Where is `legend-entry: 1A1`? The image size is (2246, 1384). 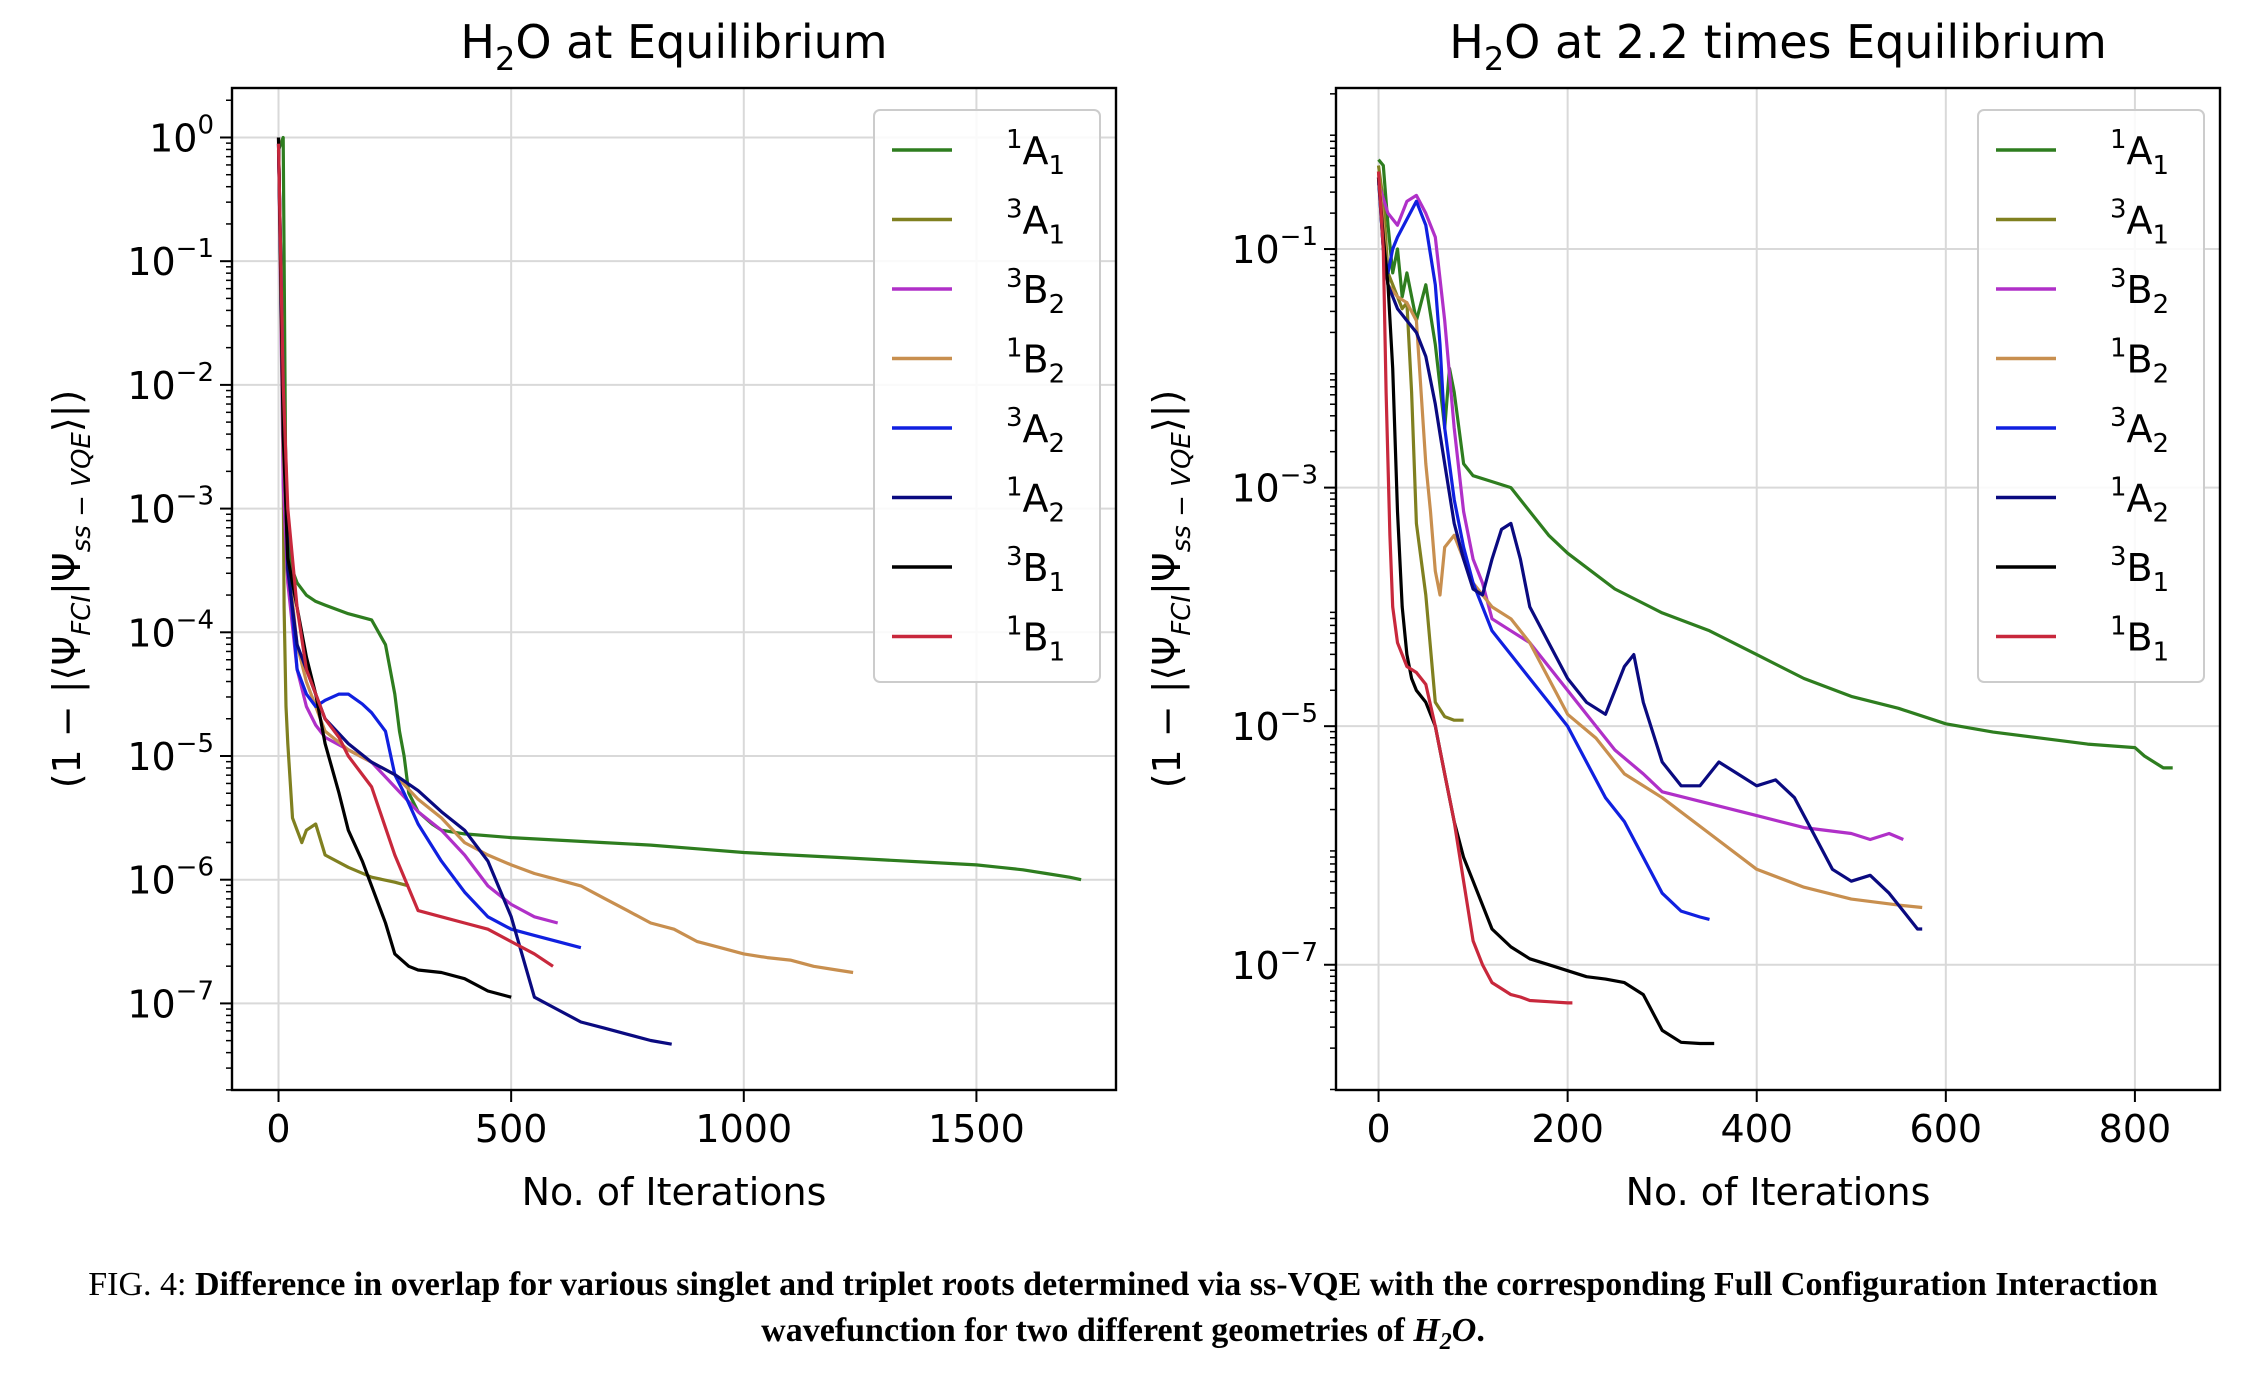 legend-entry: 1A1 is located at coordinates (2139, 153).